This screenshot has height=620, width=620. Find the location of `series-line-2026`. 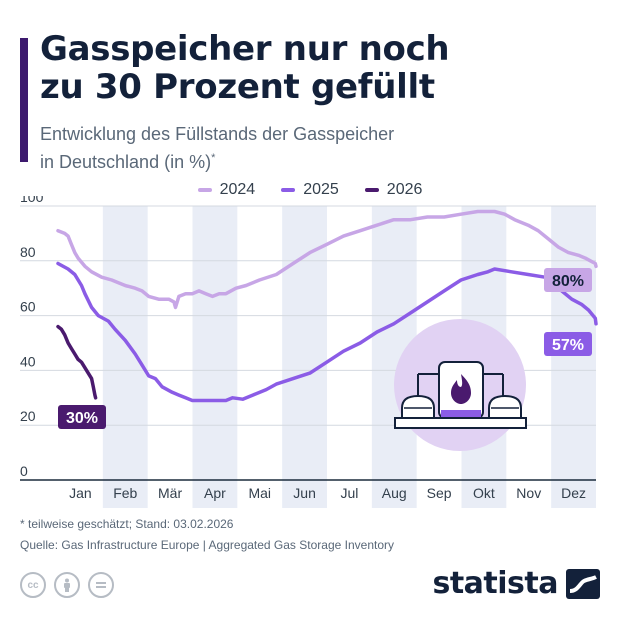

series-line-2026 is located at coordinates (77, 362).